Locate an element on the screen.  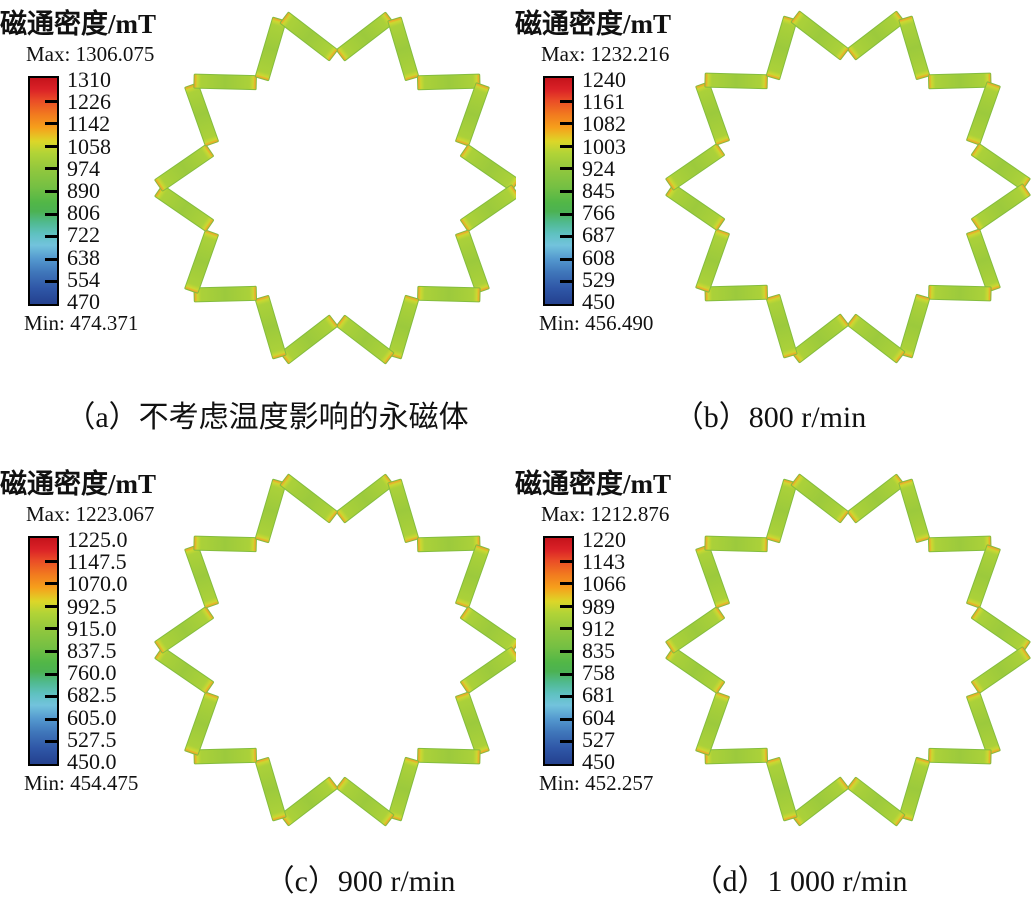
colorbar-tick-label: 1066 is located at coordinates (604, 584).